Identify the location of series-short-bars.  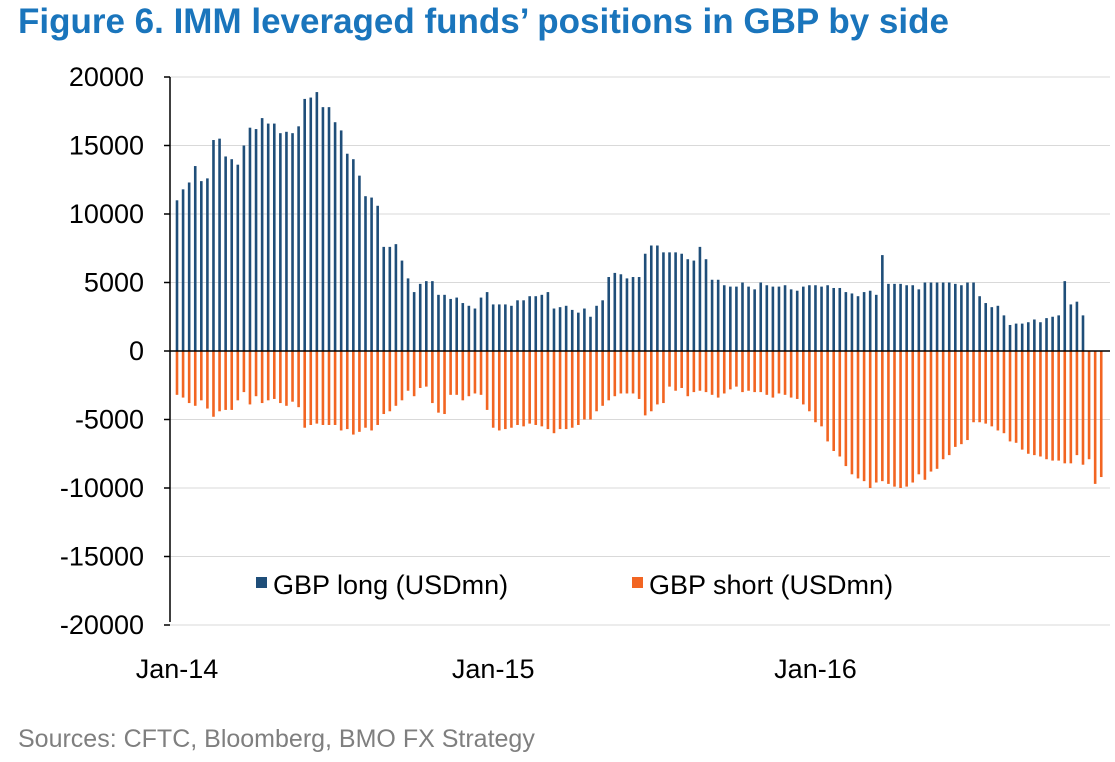
(639, 419).